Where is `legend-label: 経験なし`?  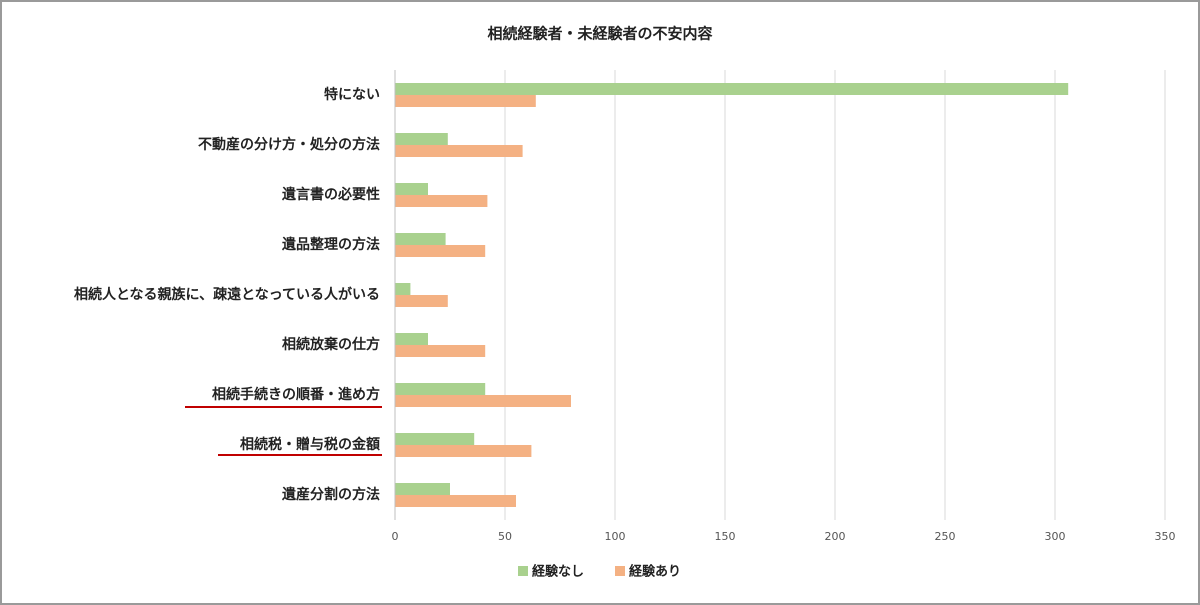 legend-label: 経験なし is located at coordinates (558, 572).